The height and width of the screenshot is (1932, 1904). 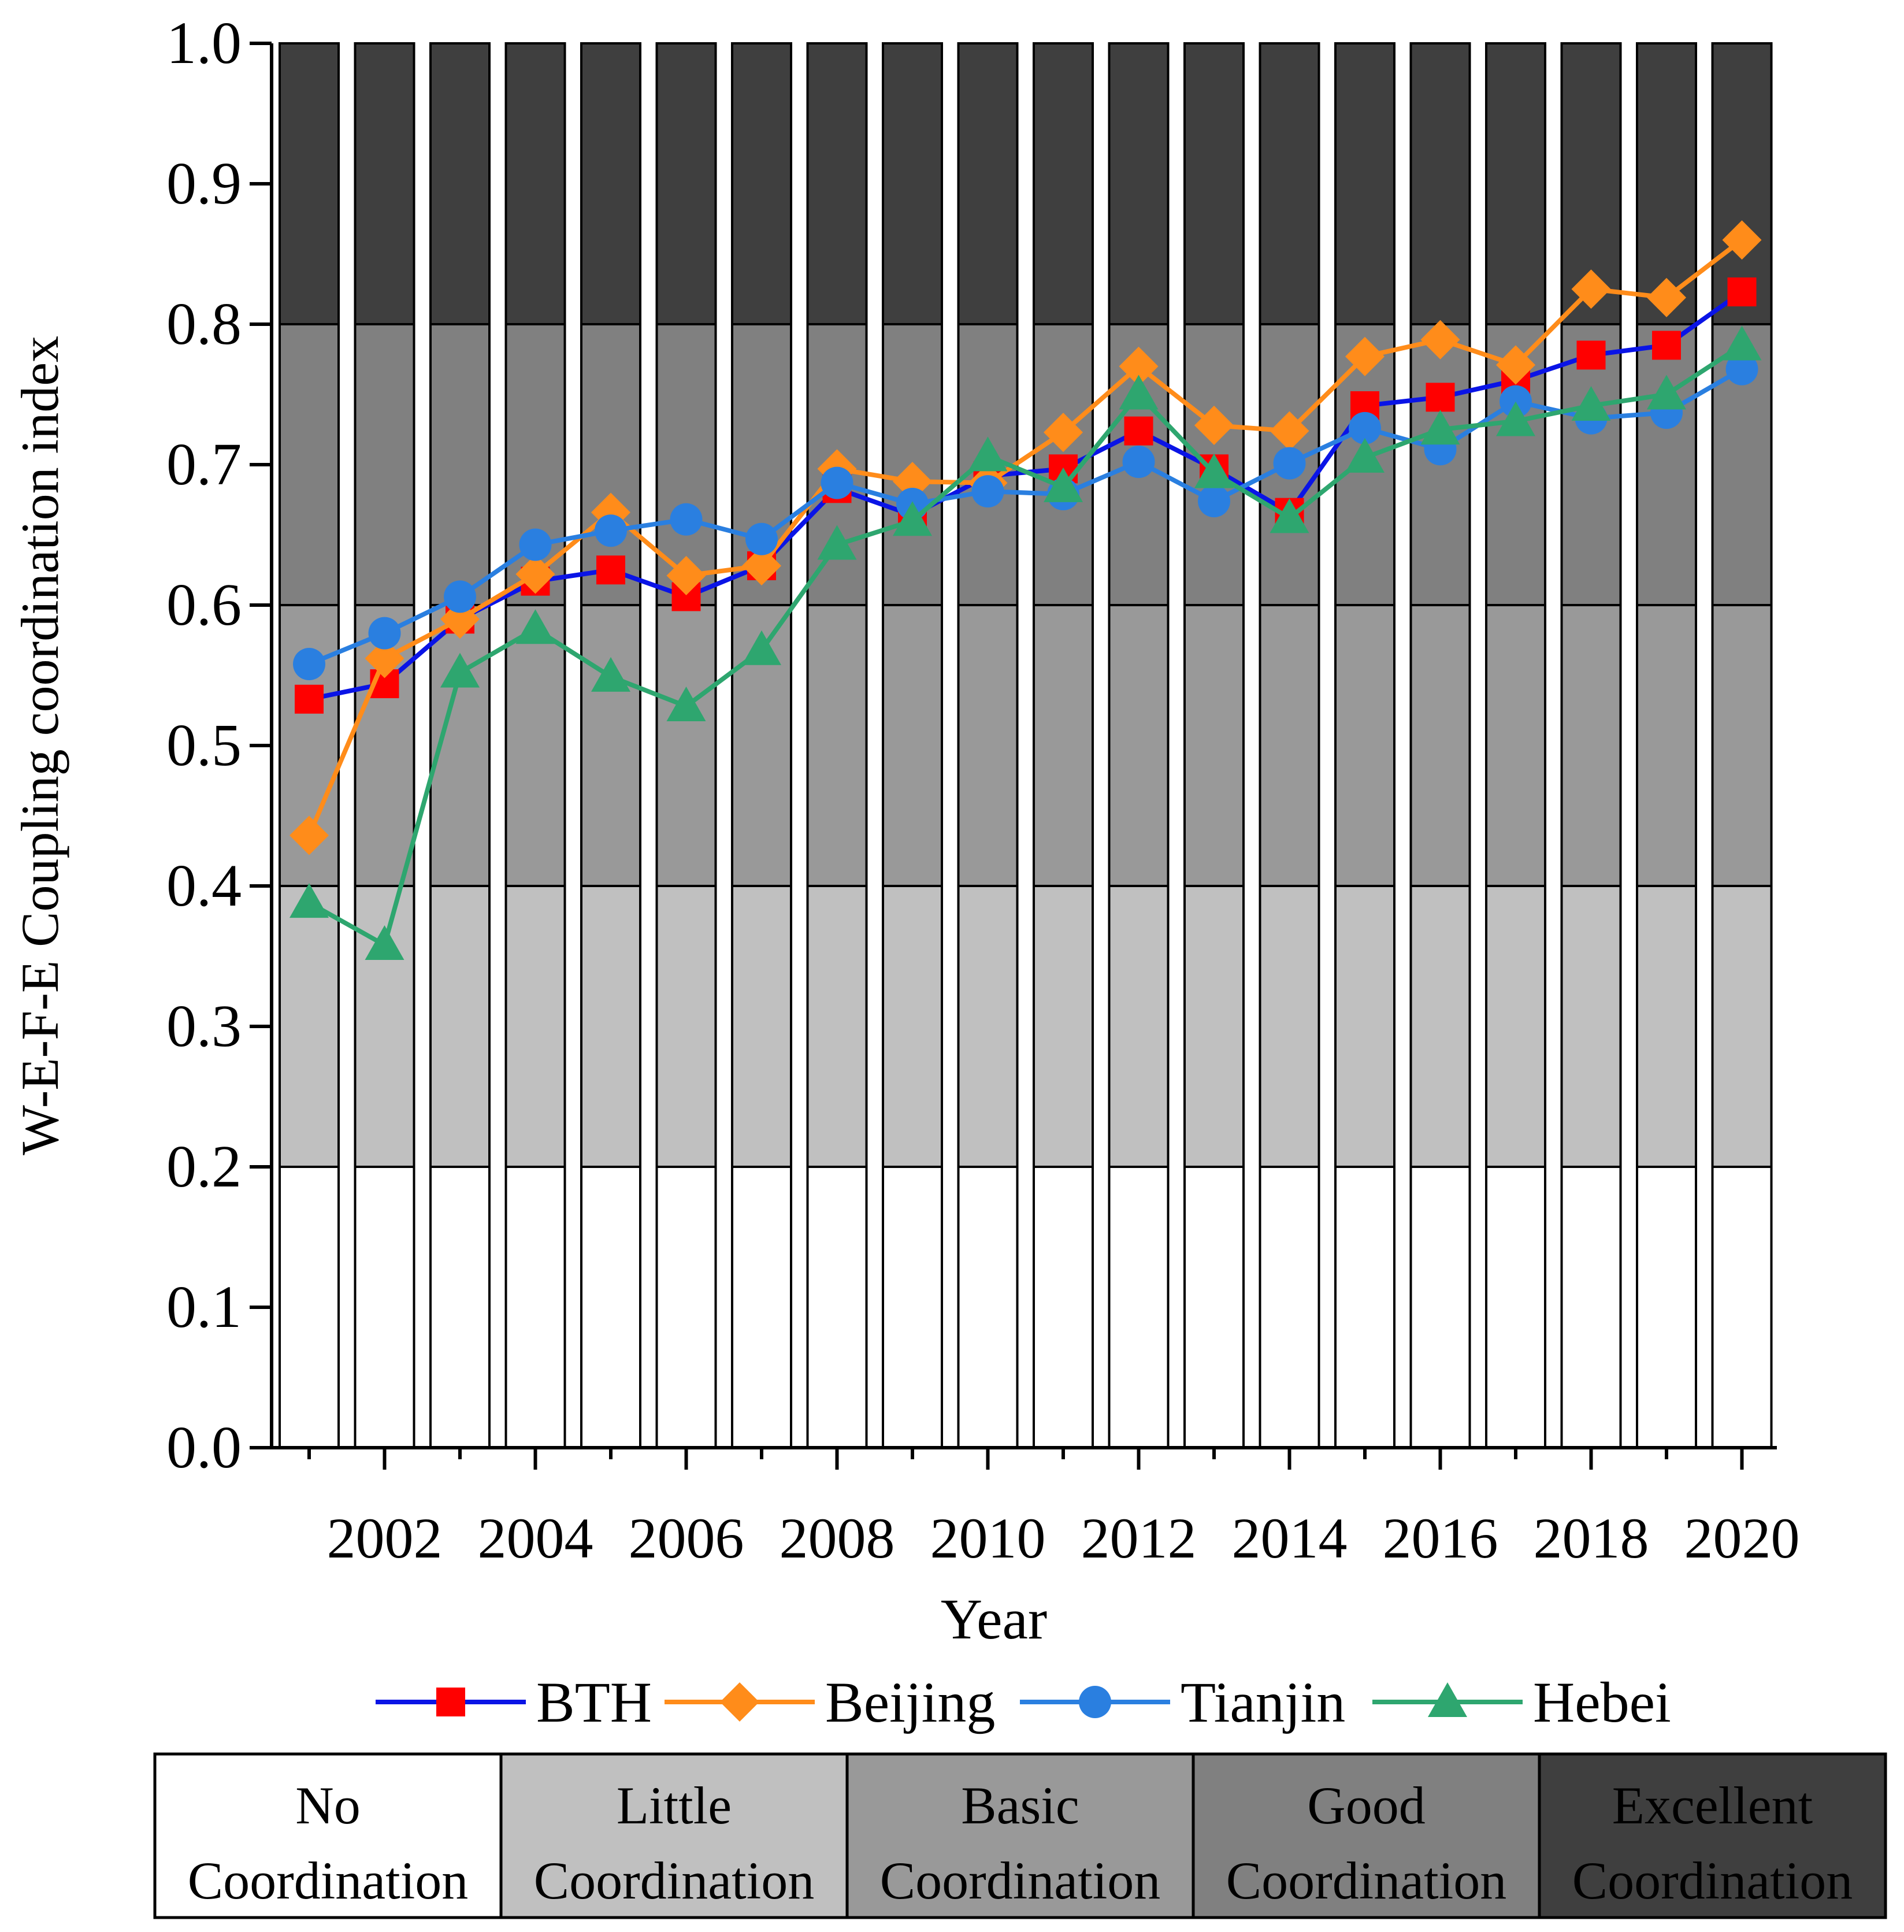 I want to click on x-tick-label-2004: 2004, so click(x=535, y=1538).